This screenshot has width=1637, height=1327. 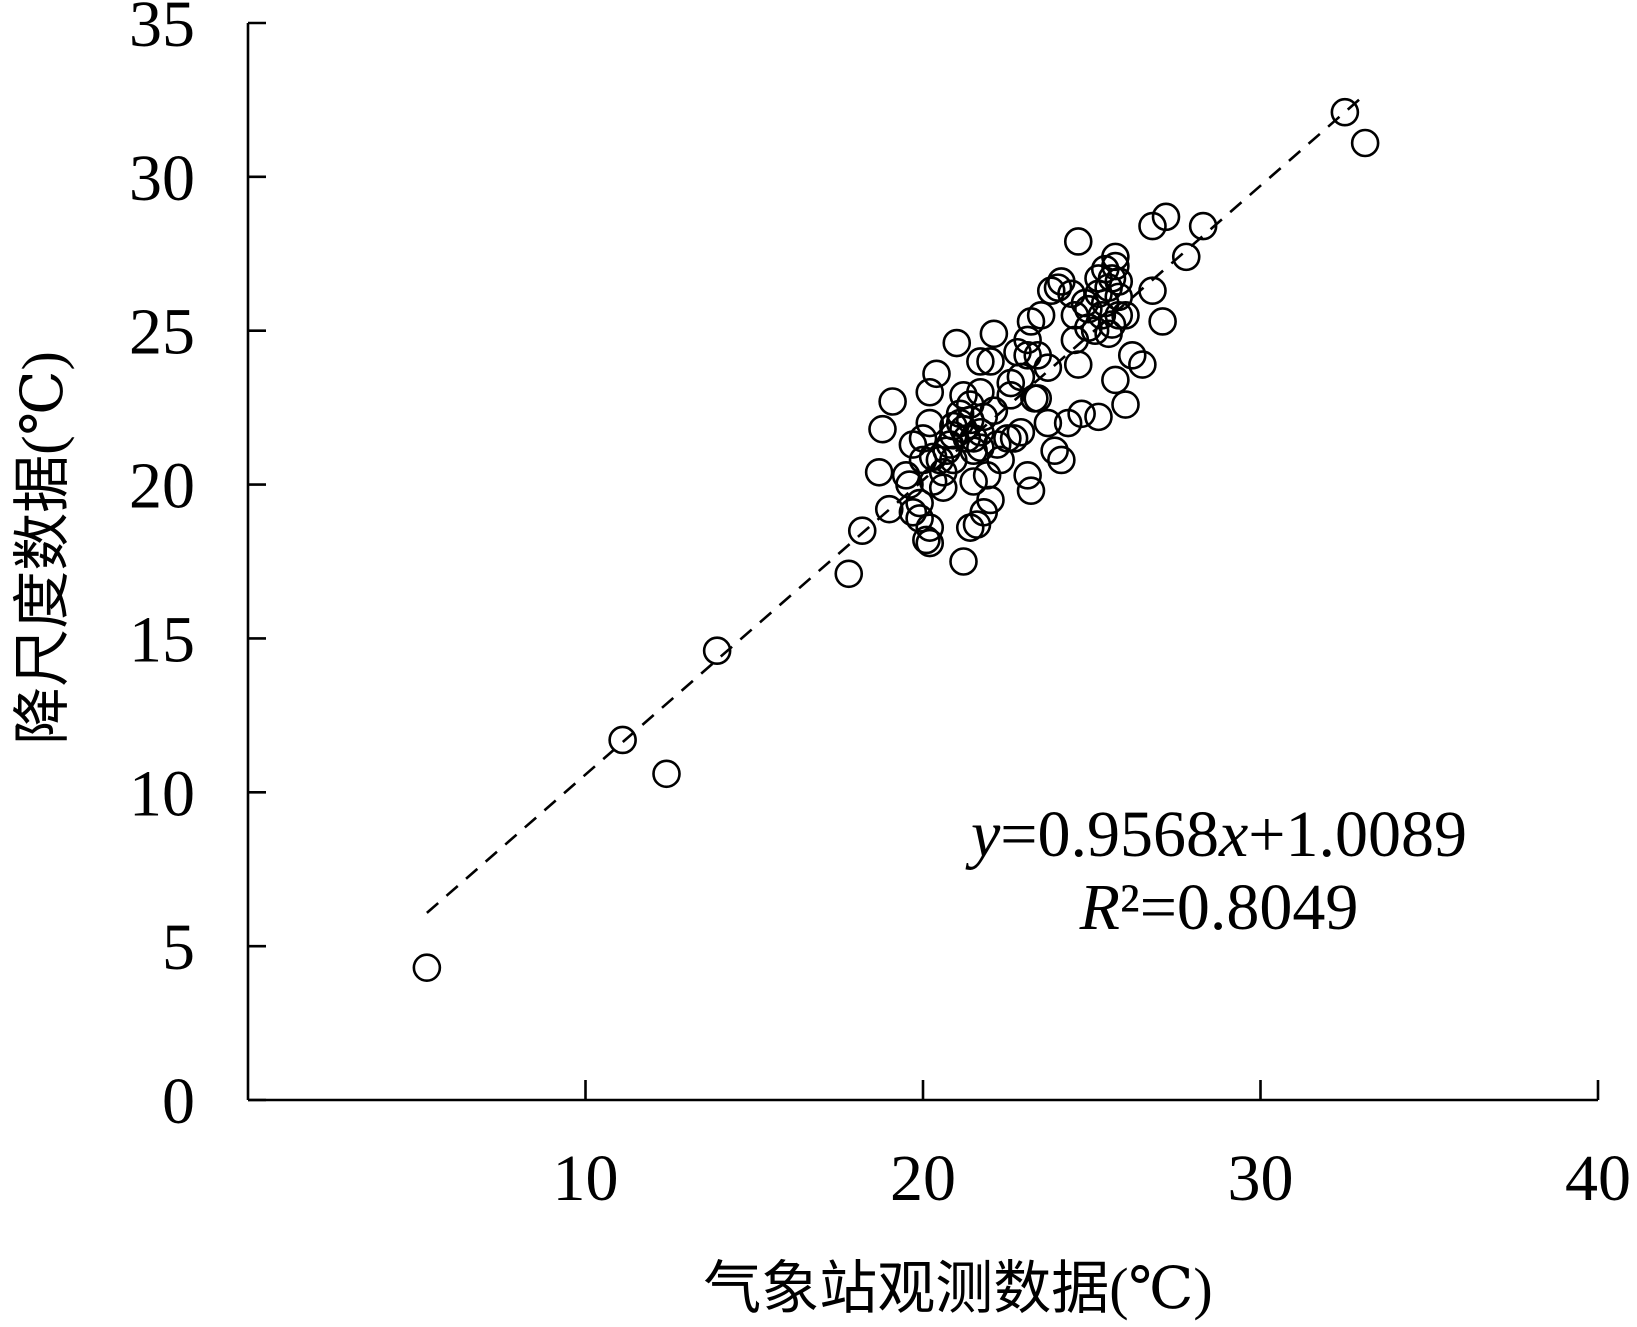 I want to click on x-tick-label: 40, so click(x=1598, y=1178).